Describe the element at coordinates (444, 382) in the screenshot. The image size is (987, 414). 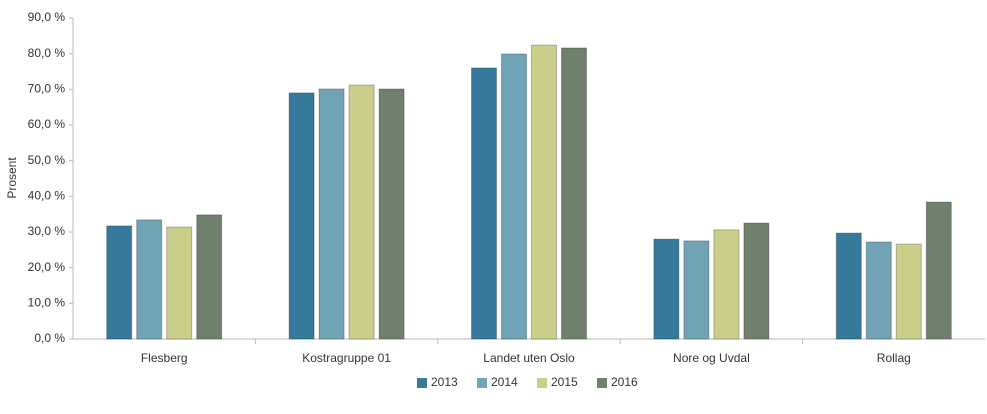
I see `legend-label: 2013` at that location.